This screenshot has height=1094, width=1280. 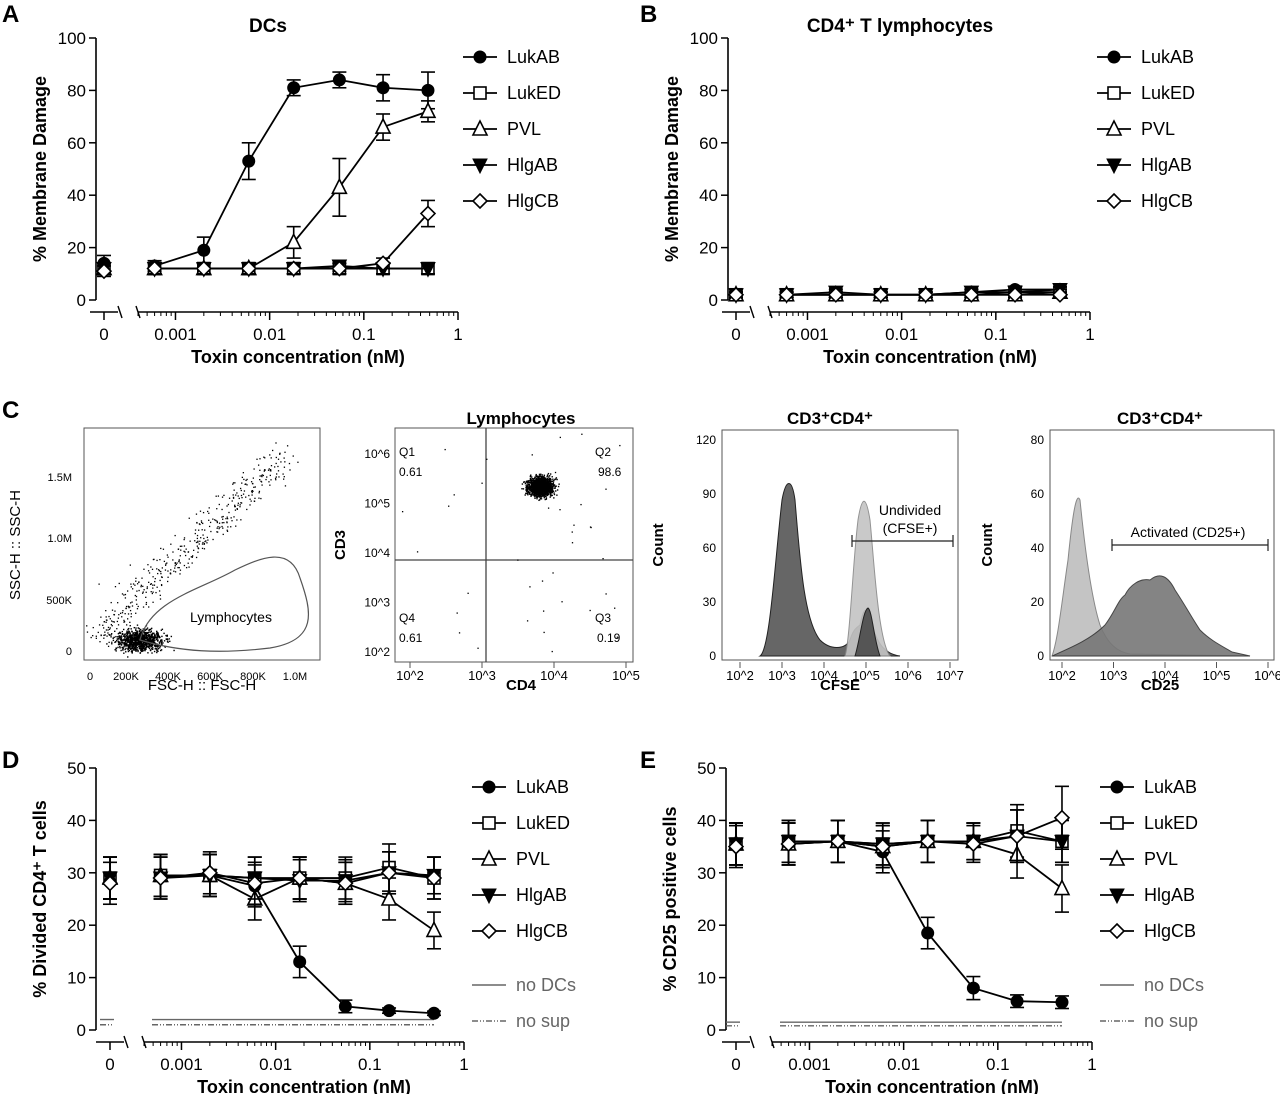 What do you see at coordinates (824, 675) in the screenshot?
I see `x-tick-label: 10^4` at bounding box center [824, 675].